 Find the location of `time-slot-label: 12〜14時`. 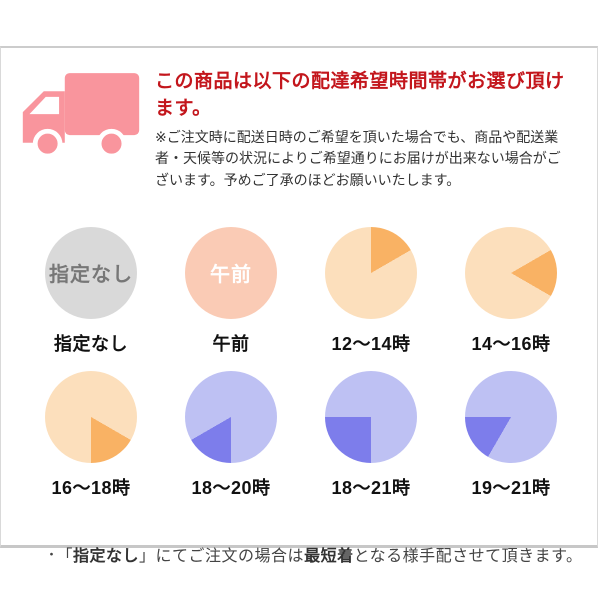

time-slot-label: 12〜14時 is located at coordinates (371, 343).